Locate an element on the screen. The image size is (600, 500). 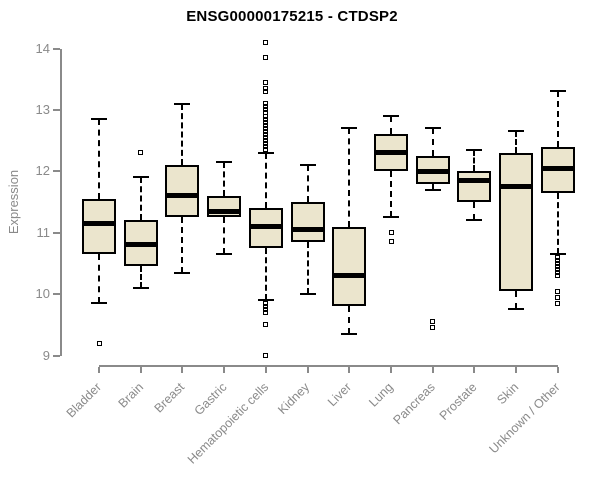
category-label-prostate: Prostate is located at coordinates (458, 401).